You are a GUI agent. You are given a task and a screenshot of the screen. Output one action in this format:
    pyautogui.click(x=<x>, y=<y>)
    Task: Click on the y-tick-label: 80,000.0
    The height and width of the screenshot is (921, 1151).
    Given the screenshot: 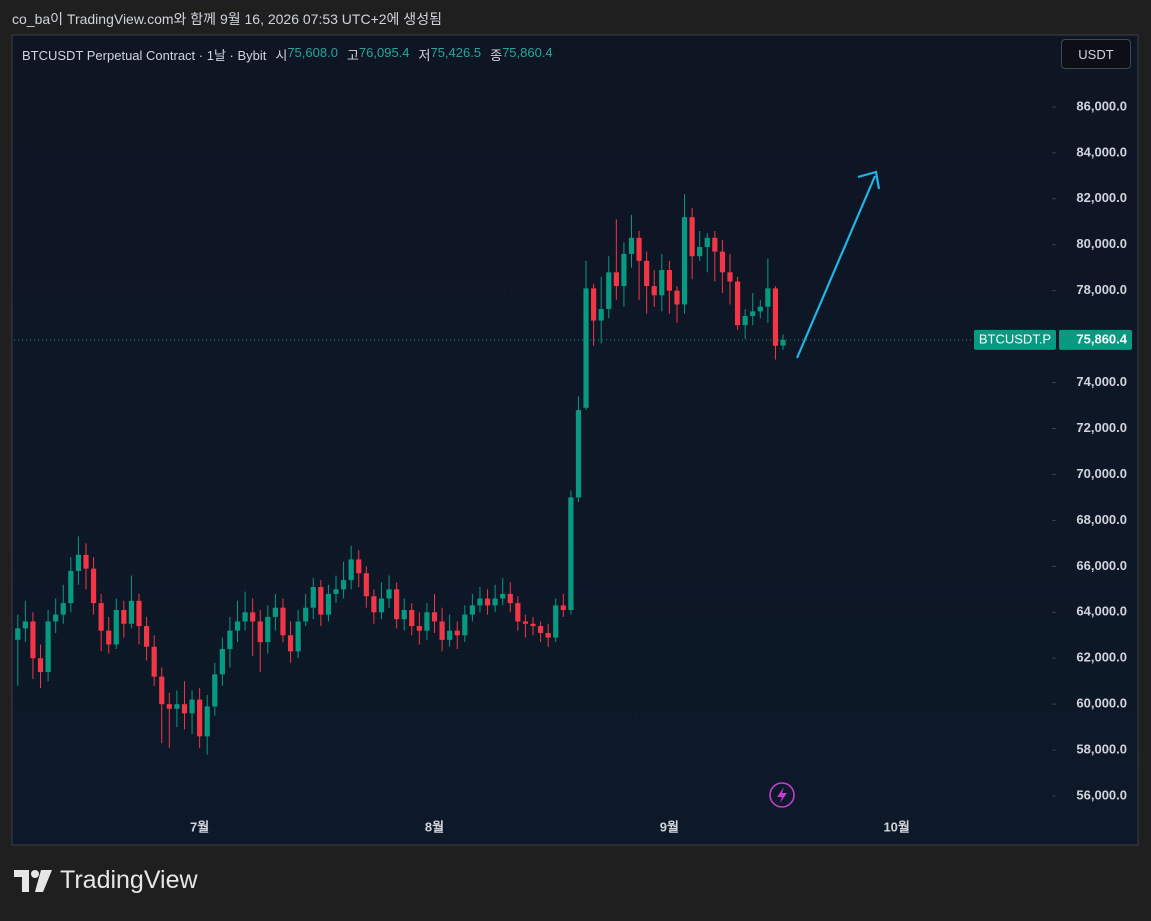 What is the action you would take?
    pyautogui.click(x=1101, y=243)
    